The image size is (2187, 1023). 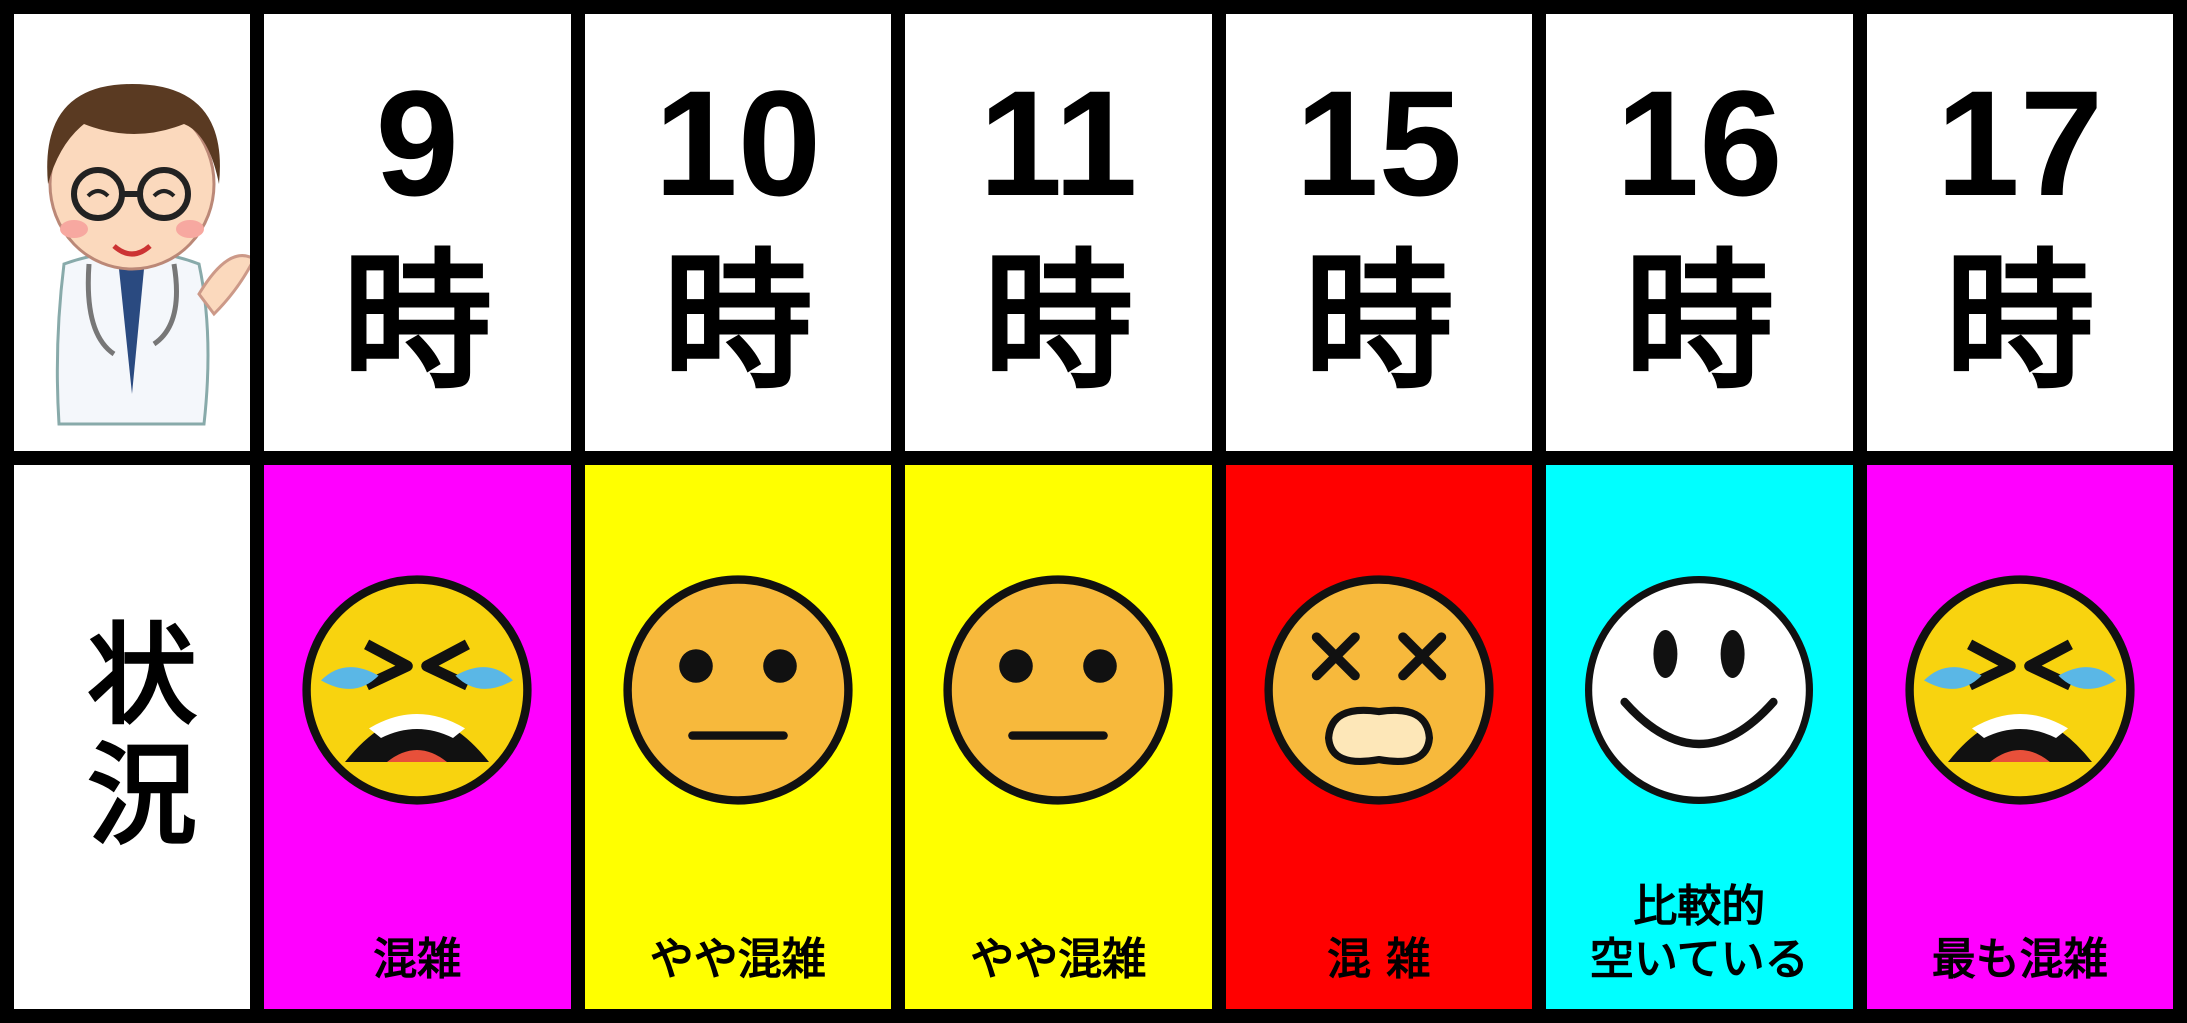 I want to click on status-text: 比較的 空いている, so click(x=1699, y=933).